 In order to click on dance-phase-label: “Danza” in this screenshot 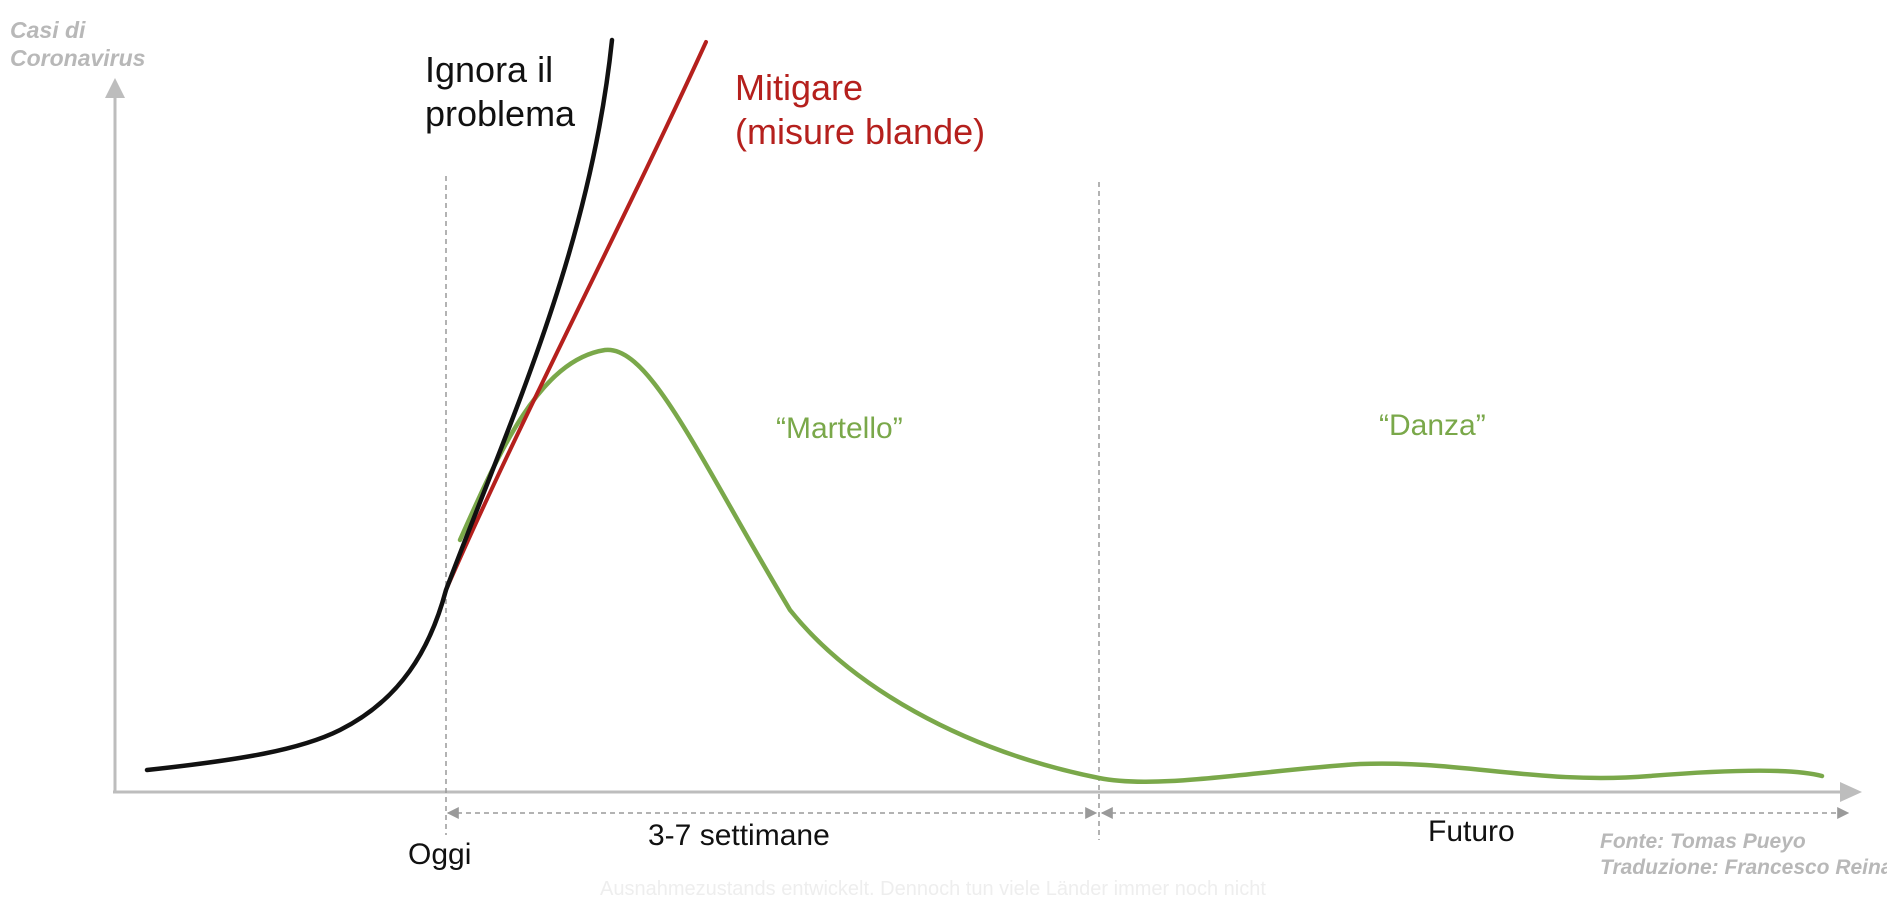, I will do `click(1432, 425)`.